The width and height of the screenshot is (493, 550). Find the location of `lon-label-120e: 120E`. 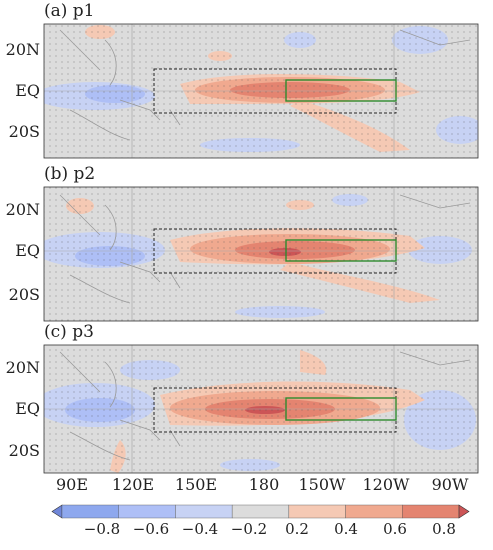

lon-label-120e: 120E is located at coordinates (133, 484).